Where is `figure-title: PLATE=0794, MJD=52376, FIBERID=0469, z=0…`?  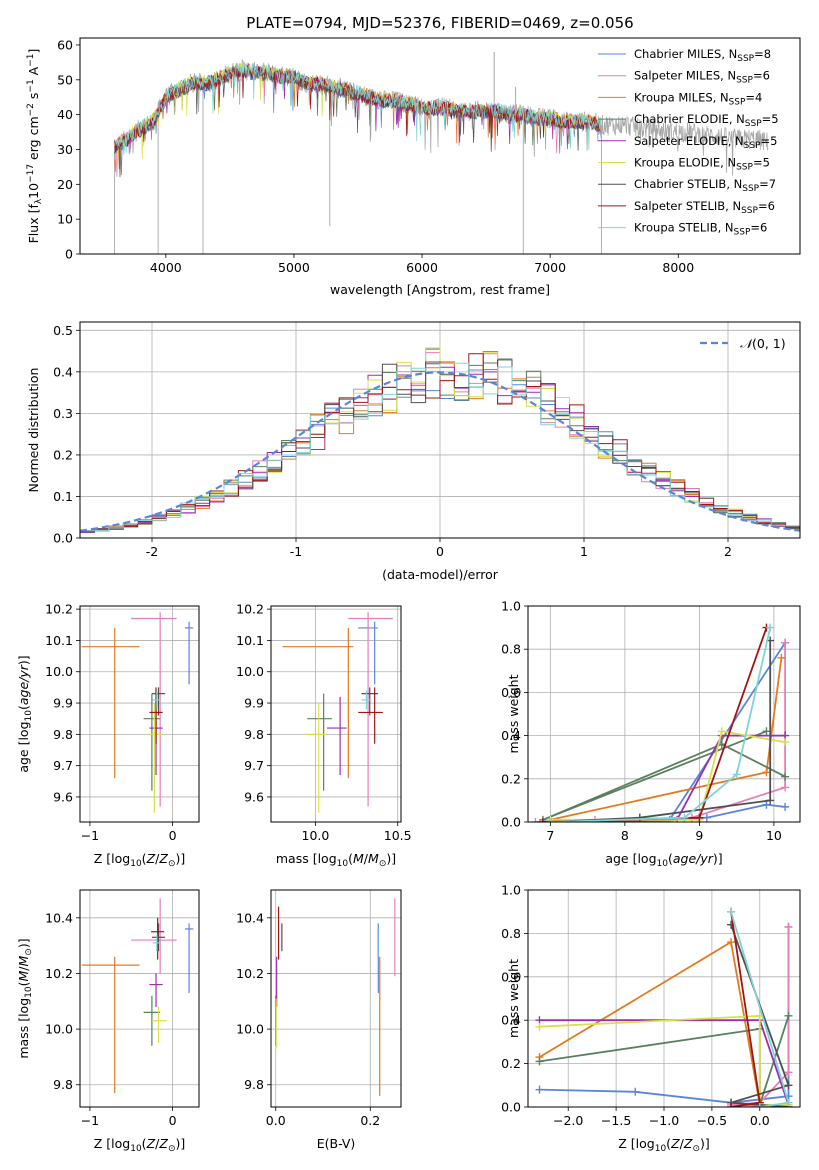
figure-title: PLATE=0794, MJD=52376, FIBERID=0469, z=0… is located at coordinates (439, 23).